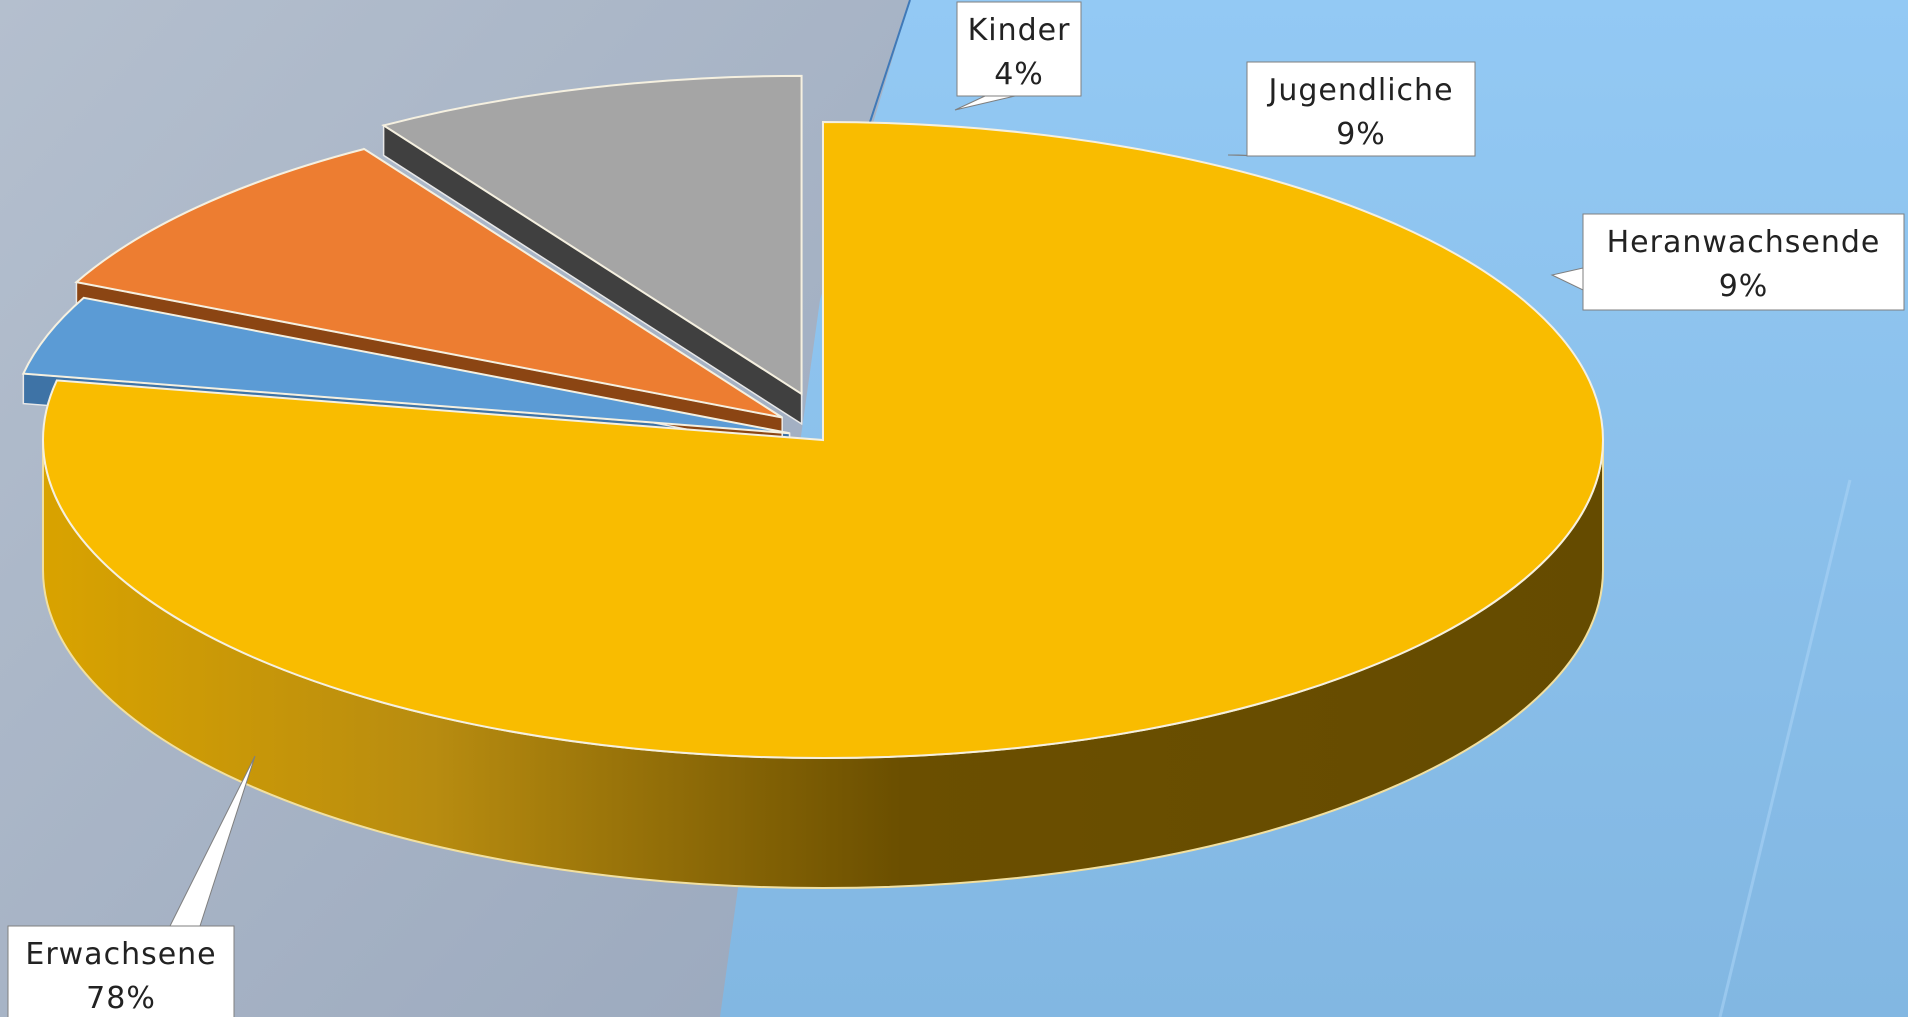 This screenshot has width=1908, height=1017. Describe the element at coordinates (1359, 90) in the screenshot. I see `data-label-name: Jugendliche` at that location.